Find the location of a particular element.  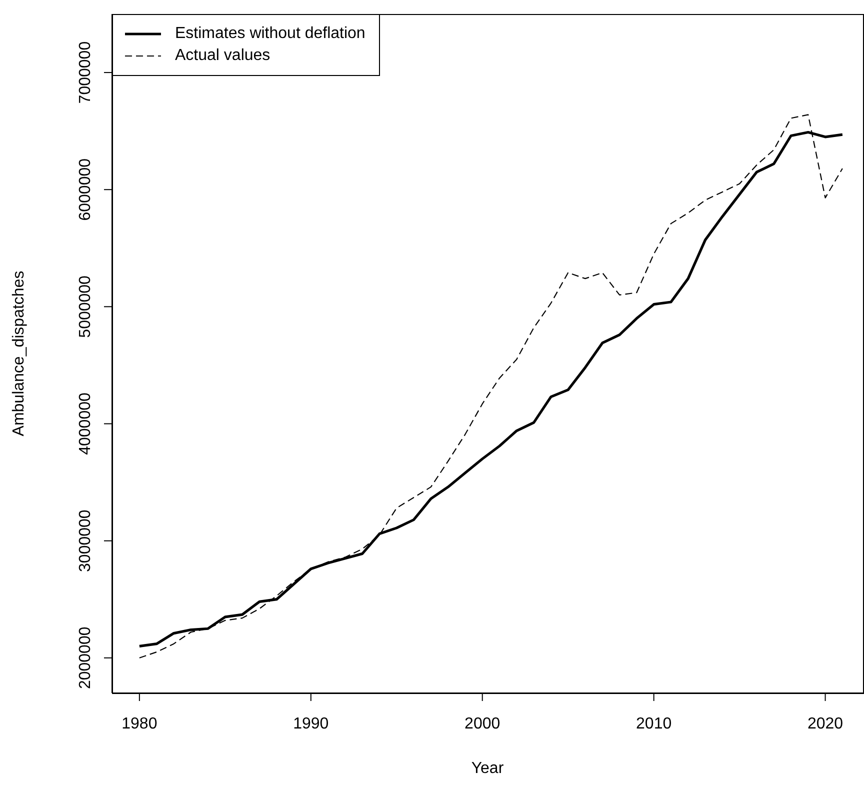

y-tick-label: 7000000 is located at coordinates (85, 72).